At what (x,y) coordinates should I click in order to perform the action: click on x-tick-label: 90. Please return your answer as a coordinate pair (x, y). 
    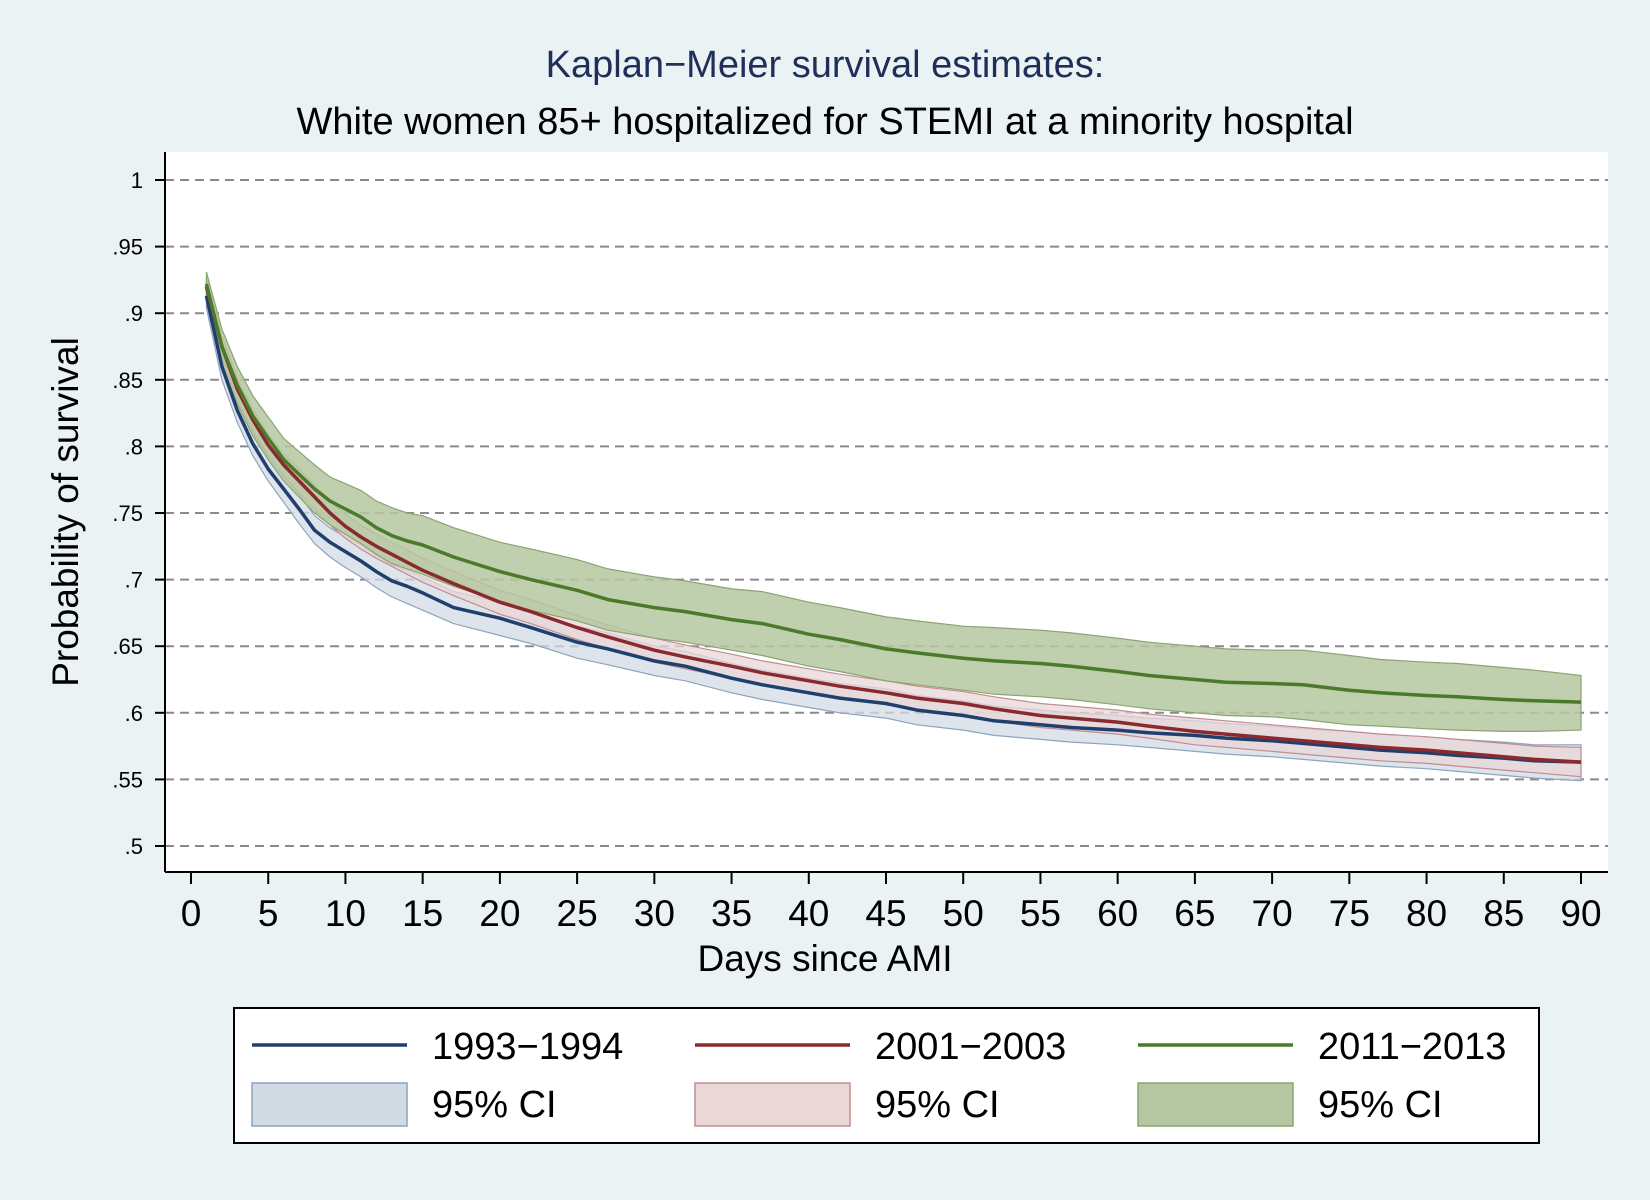
    Looking at the image, I should click on (1580, 913).